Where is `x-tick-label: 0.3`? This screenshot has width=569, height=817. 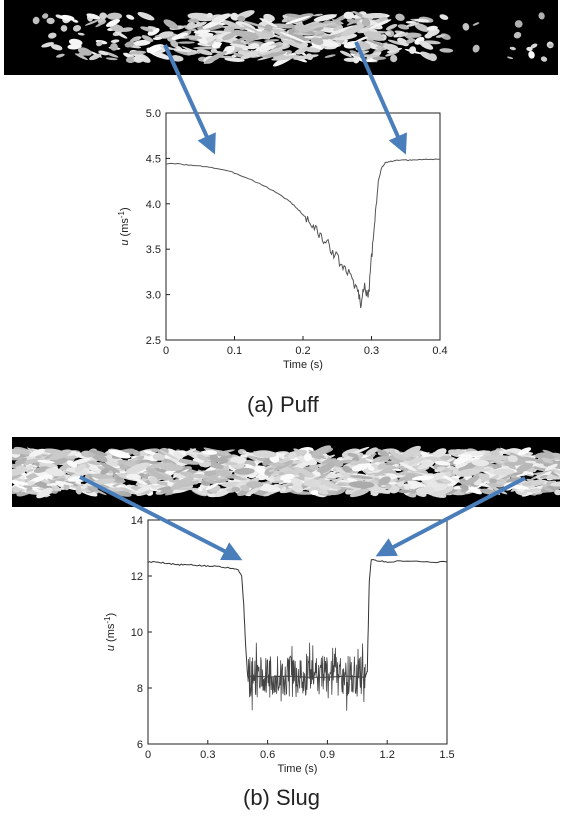 x-tick-label: 0.3 is located at coordinates (207, 755).